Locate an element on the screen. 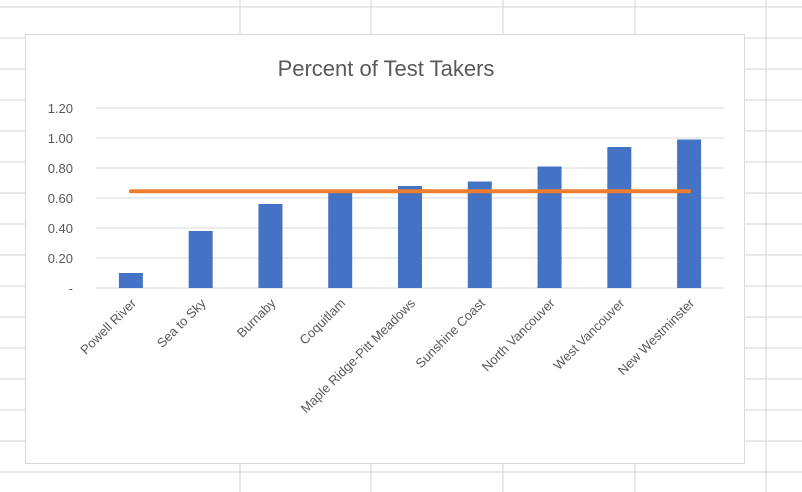  y-tick-label: 0.20 is located at coordinates (60, 258).